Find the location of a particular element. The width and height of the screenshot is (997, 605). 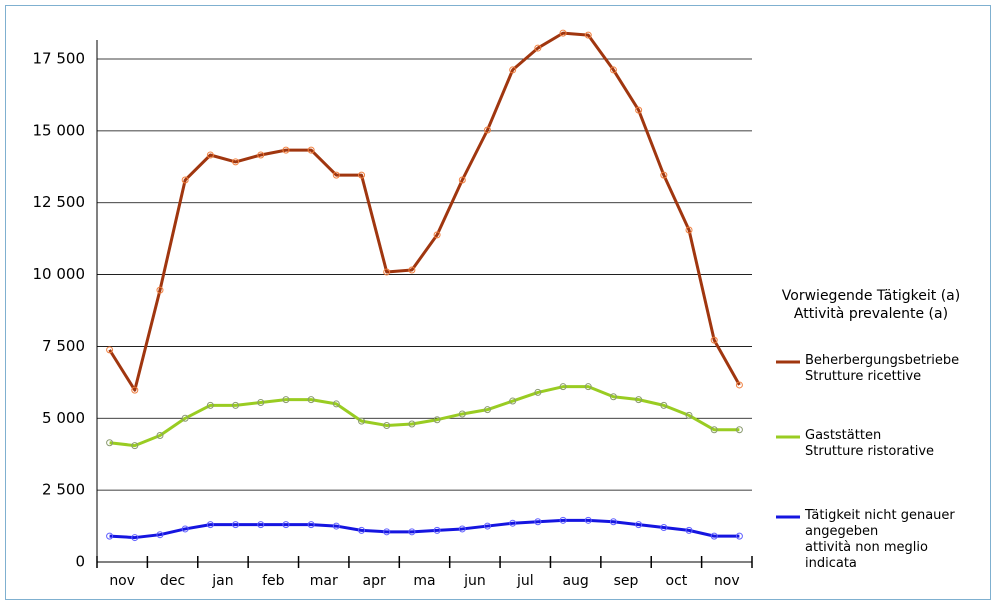

y-tick-label: 0 is located at coordinates (80, 562).